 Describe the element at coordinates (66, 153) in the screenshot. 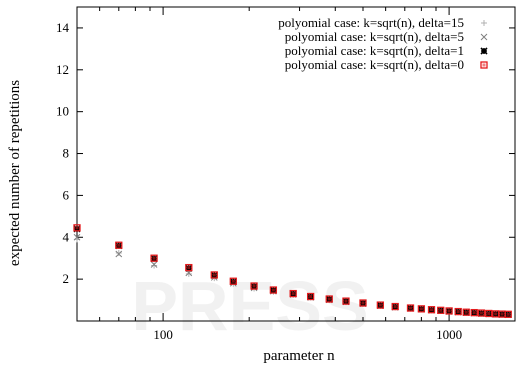

I see `y-tick-label: 8` at that location.